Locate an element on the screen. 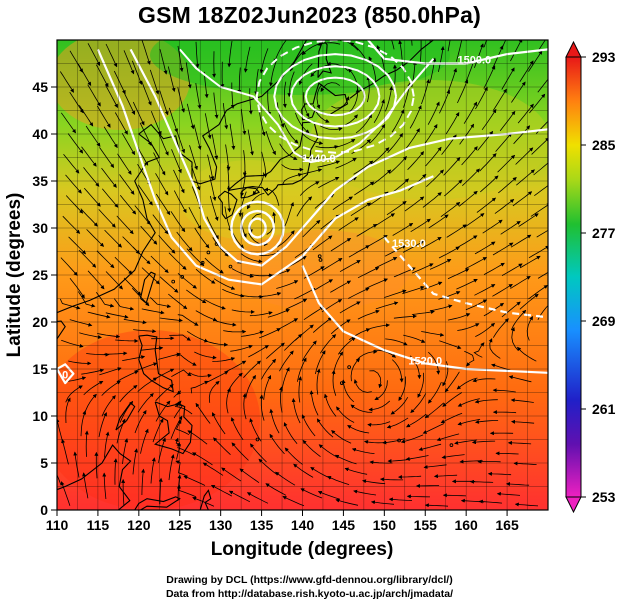  y-tick-label: 30 is located at coordinates (40, 228).